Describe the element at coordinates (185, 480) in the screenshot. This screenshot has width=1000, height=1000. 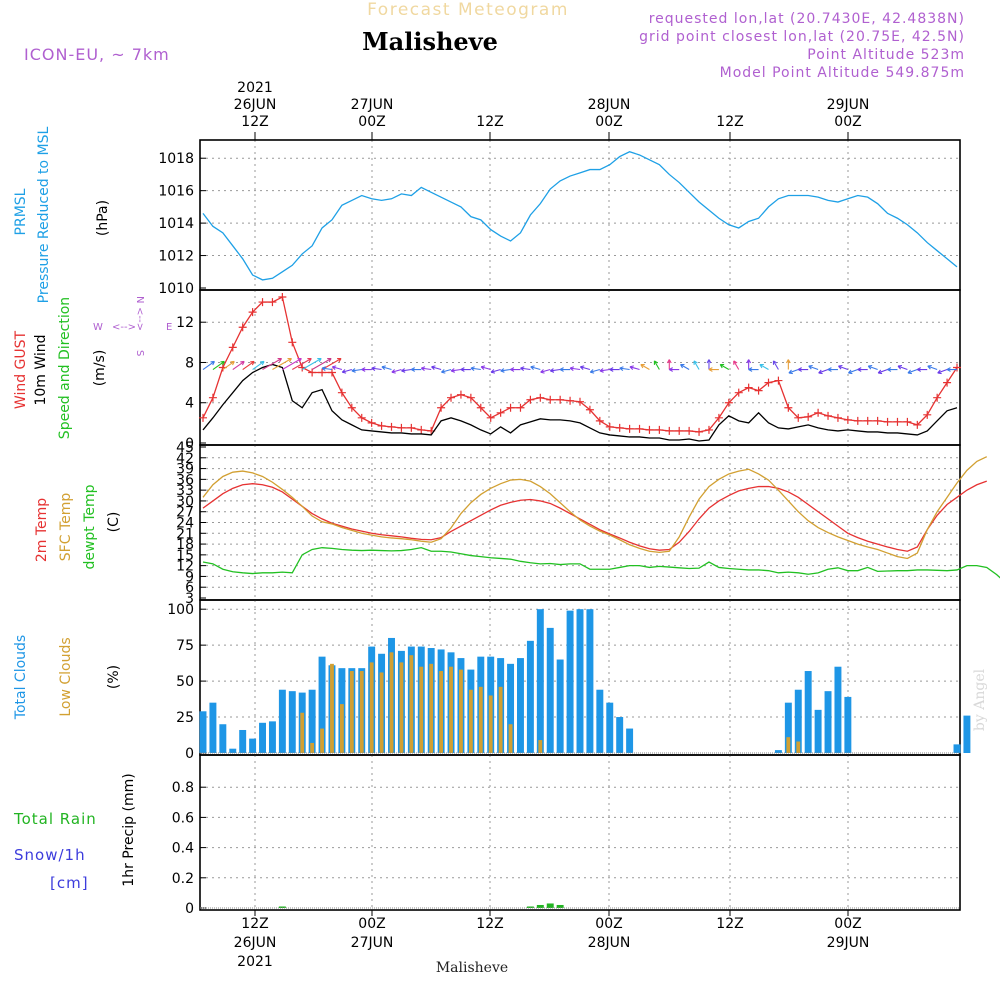
I see `y-tick-label: 36` at that location.